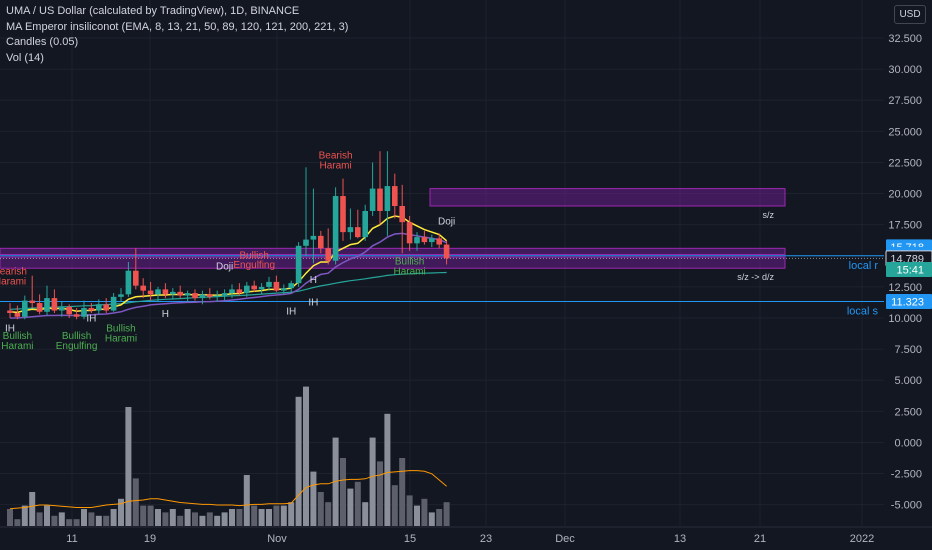 Image resolution: width=932 pixels, height=550 pixels. I want to click on price-label: 11.323, so click(907, 303).